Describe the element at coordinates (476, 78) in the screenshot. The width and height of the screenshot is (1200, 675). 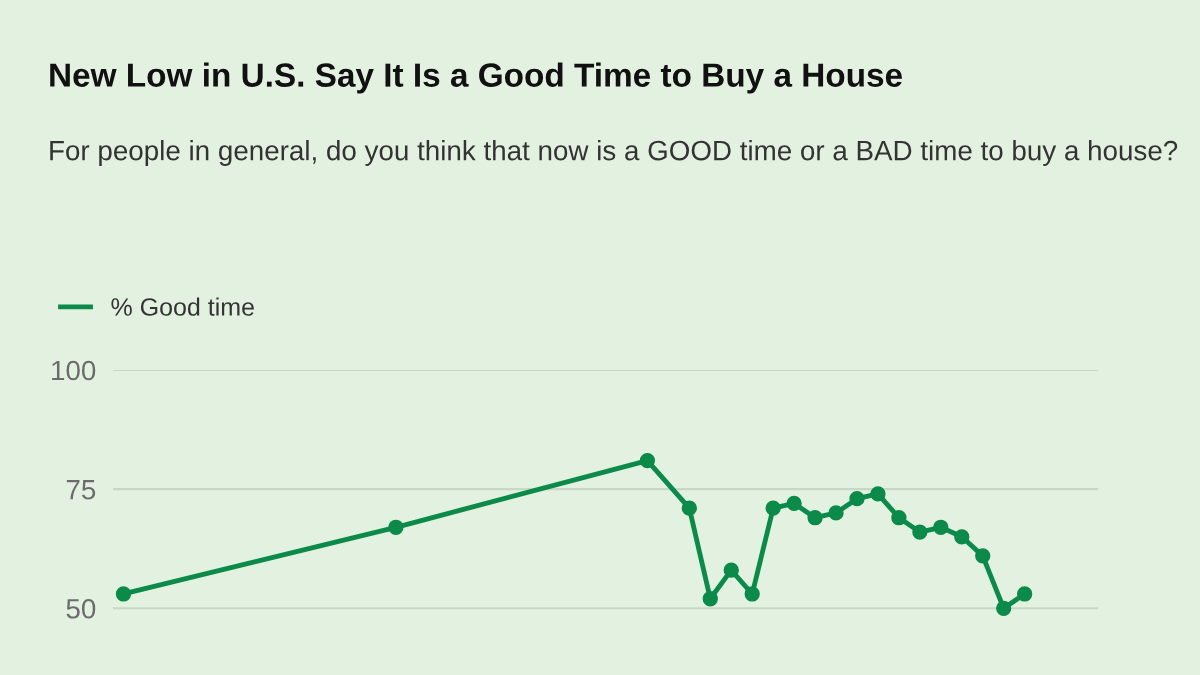
I see `chart-title: New Low in U.S. Say It Is a Good Time to Buy a House` at that location.